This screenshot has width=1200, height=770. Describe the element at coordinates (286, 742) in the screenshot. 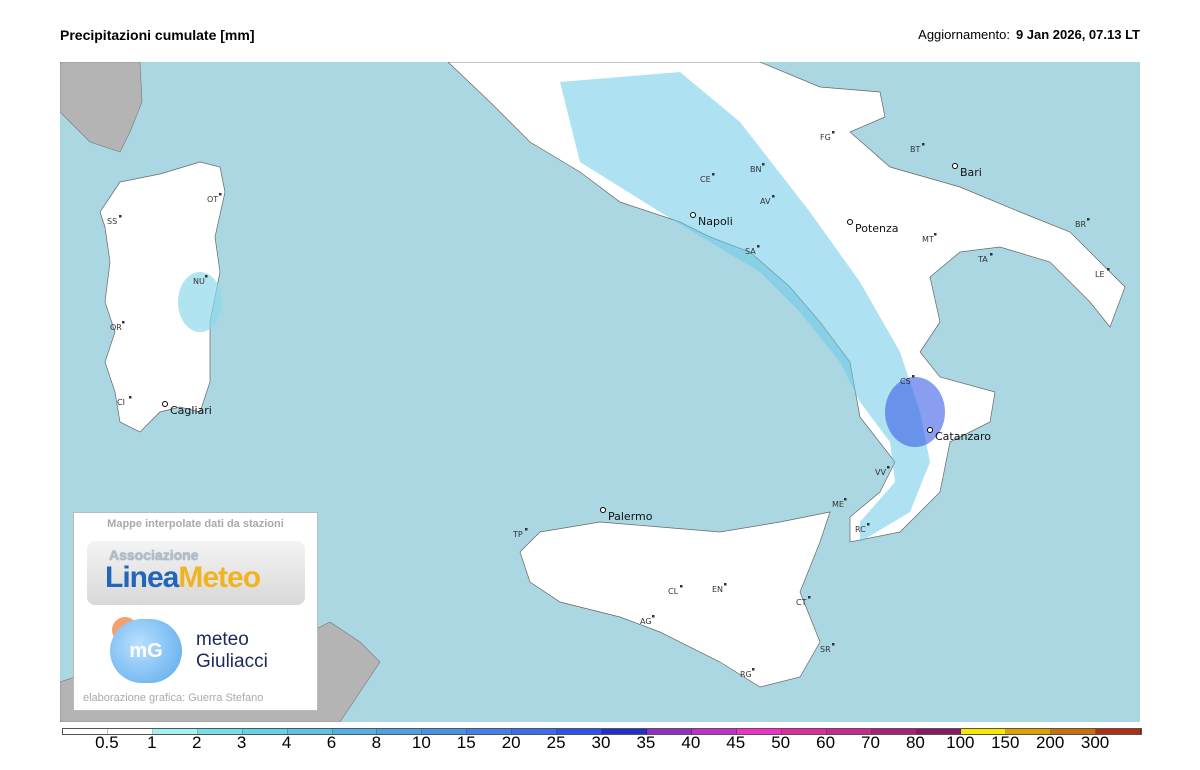

I see `legend-tick-label: 4` at that location.